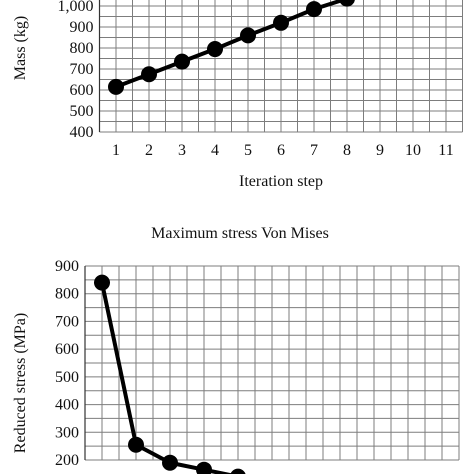  Describe the element at coordinates (347, 150) in the screenshot. I see `mass-chart-x-tick-label: 8` at that location.